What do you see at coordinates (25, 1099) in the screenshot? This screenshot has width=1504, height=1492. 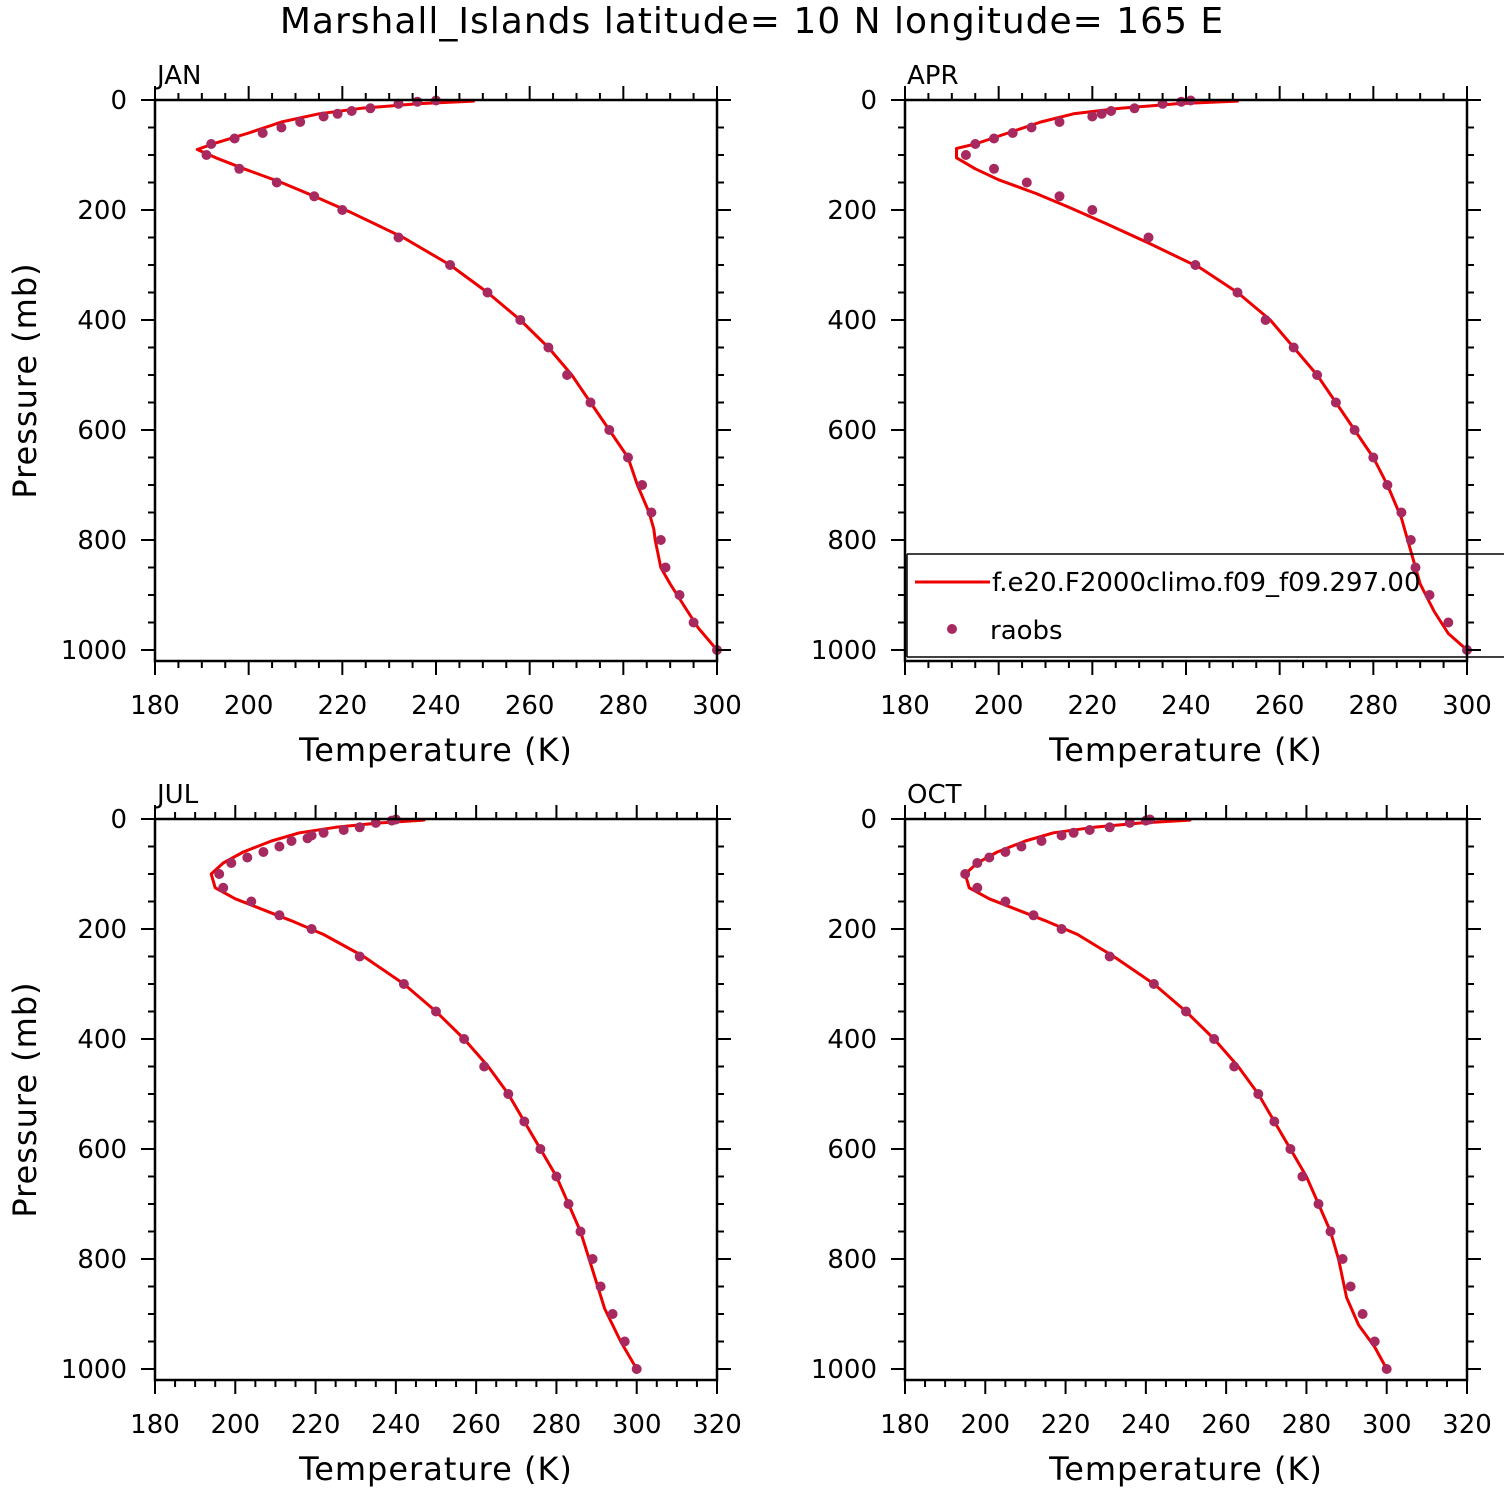 I see `y-axis-title: Pressure (mb)` at bounding box center [25, 1099].